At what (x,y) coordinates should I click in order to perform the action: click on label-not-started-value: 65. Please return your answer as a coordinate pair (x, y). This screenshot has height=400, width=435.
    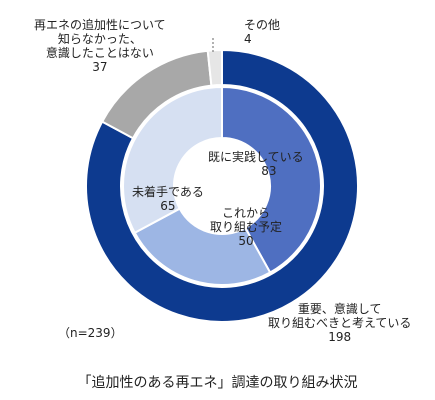
    Looking at the image, I should click on (168, 206).